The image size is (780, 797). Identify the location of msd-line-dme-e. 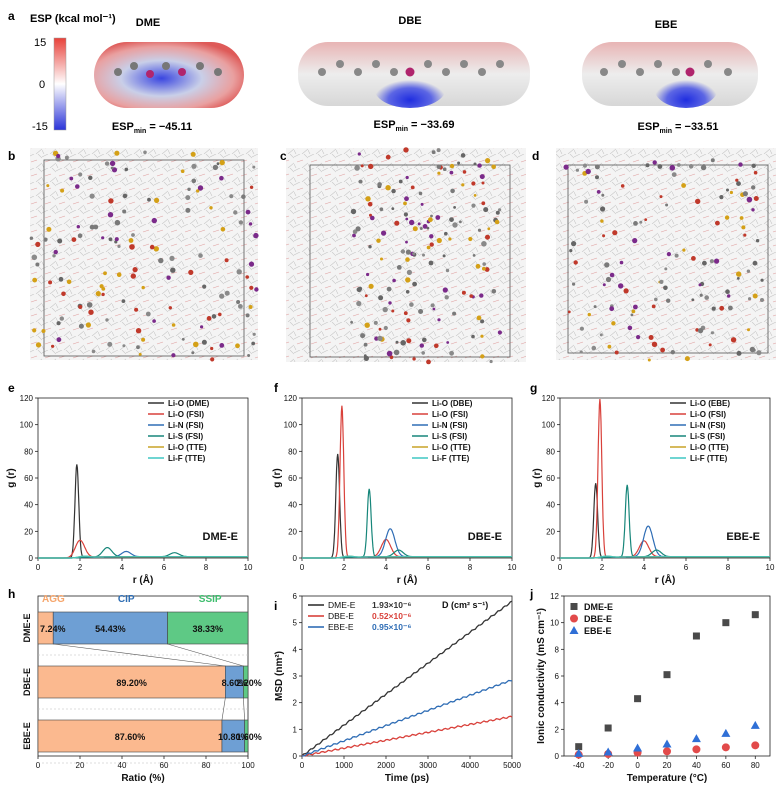
(407, 678).